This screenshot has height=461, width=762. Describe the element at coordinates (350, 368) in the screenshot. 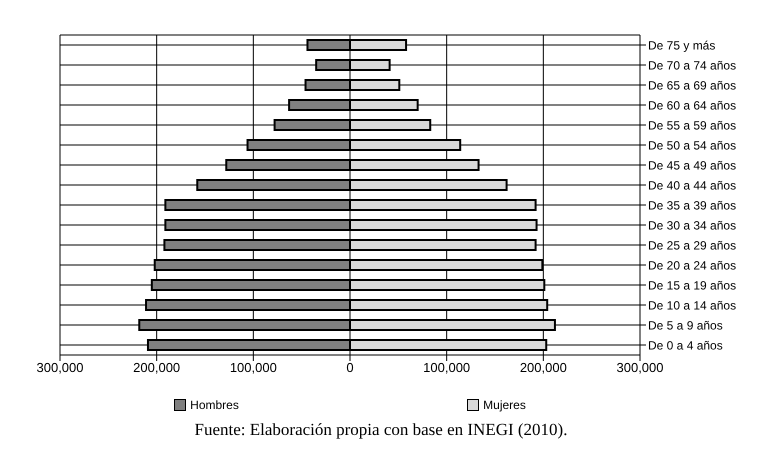

I see `x-tick-label: 0` at that location.